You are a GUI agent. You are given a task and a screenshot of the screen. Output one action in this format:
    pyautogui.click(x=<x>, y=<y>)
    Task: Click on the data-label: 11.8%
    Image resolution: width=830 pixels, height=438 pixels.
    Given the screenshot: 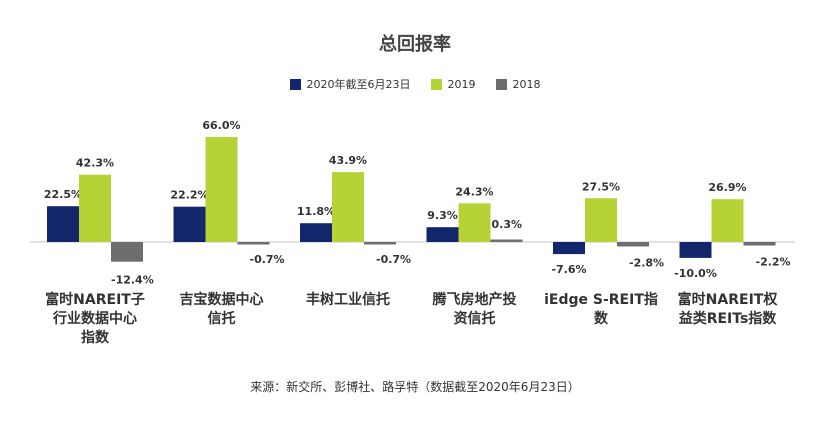 What is the action you would take?
    pyautogui.click(x=316, y=211)
    